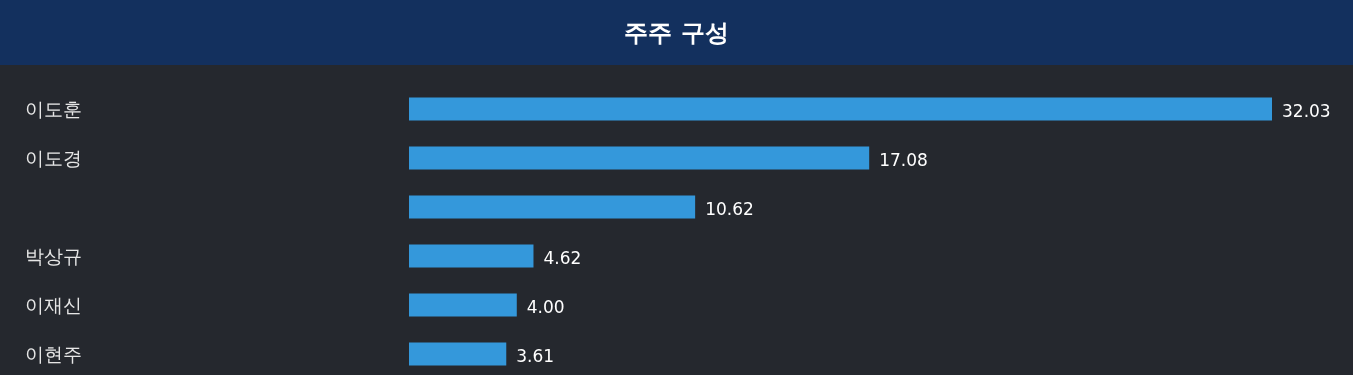 Image resolution: width=1353 pixels, height=375 pixels. What do you see at coordinates (535, 356) in the screenshot?
I see `data-label: 3.61` at bounding box center [535, 356].